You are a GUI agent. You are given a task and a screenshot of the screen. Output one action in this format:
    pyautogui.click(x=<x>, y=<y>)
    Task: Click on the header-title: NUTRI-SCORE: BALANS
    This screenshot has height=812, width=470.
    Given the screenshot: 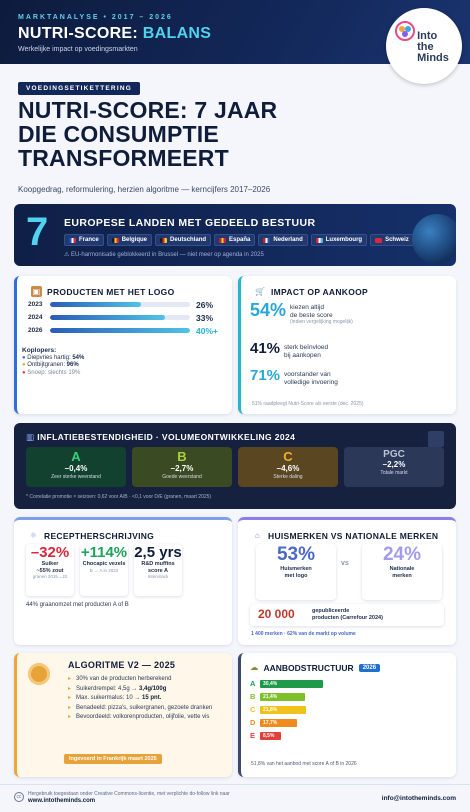 What is the action you would take?
    pyautogui.click(x=115, y=33)
    